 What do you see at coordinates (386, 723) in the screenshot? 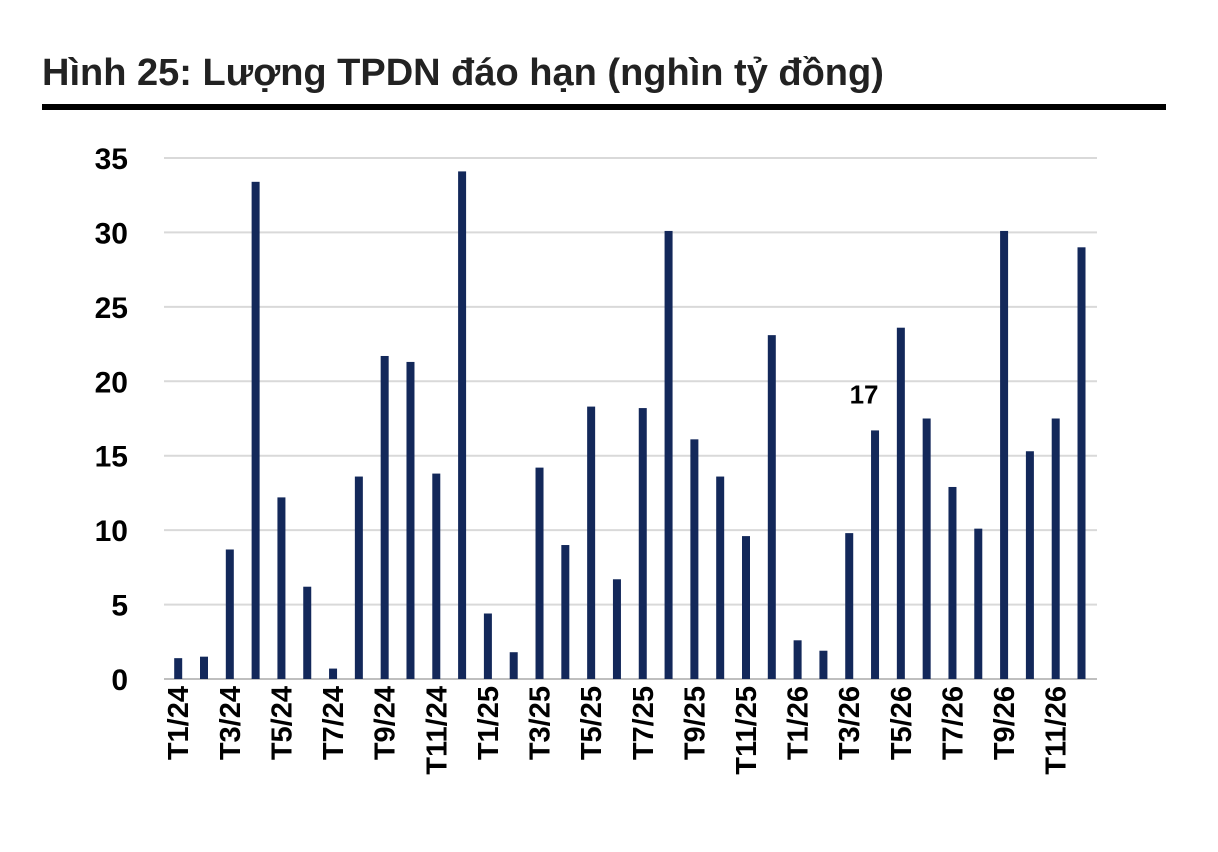
I see `x-tick-label: T9/24` at bounding box center [386, 723].